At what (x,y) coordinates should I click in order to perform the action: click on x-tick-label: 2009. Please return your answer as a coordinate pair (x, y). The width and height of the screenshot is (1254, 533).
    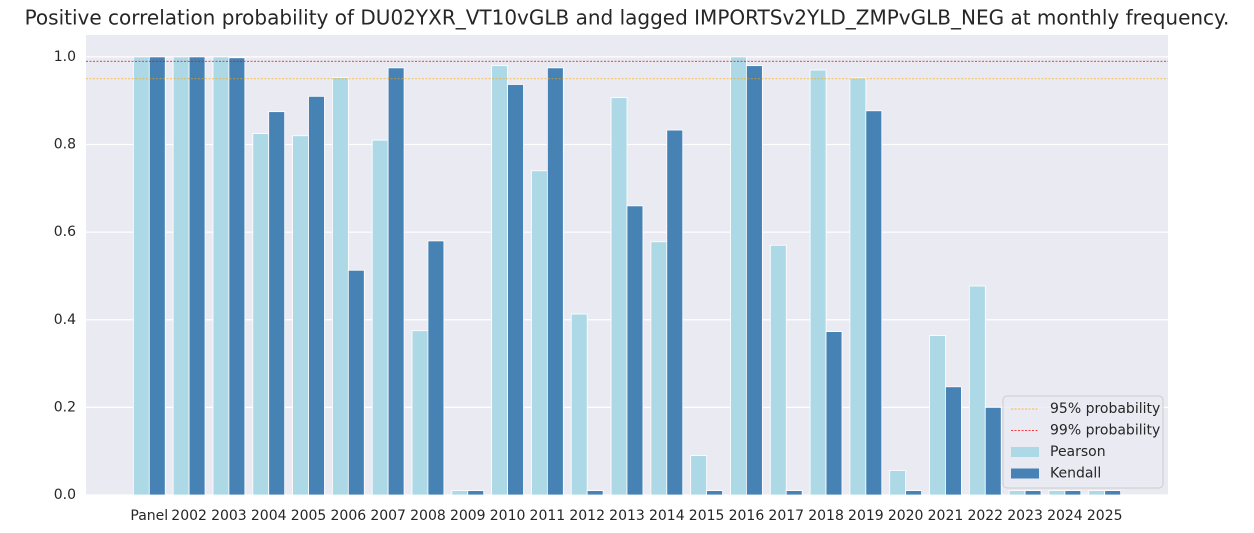
    Looking at the image, I should click on (468, 516).